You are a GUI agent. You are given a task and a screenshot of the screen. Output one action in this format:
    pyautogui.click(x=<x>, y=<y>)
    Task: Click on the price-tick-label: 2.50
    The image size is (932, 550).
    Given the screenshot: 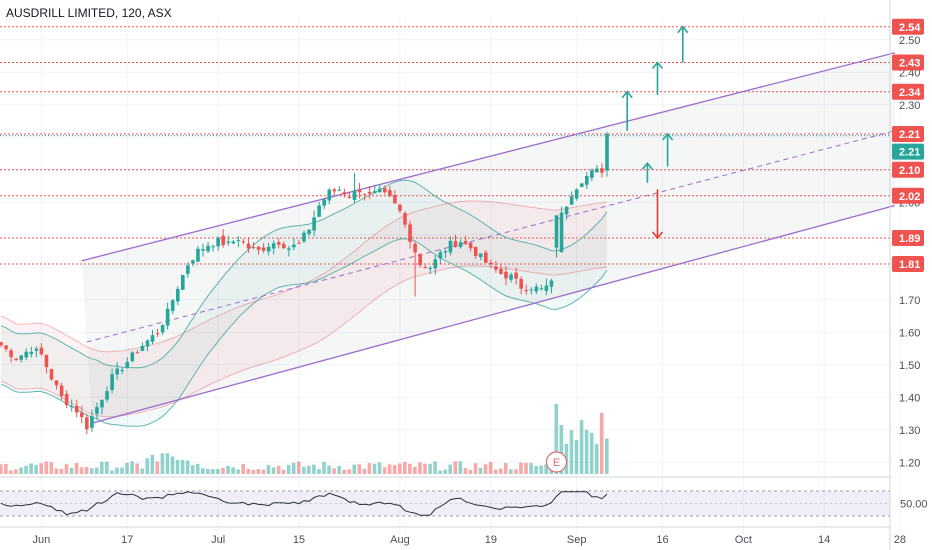 What is the action you would take?
    pyautogui.click(x=909, y=41)
    